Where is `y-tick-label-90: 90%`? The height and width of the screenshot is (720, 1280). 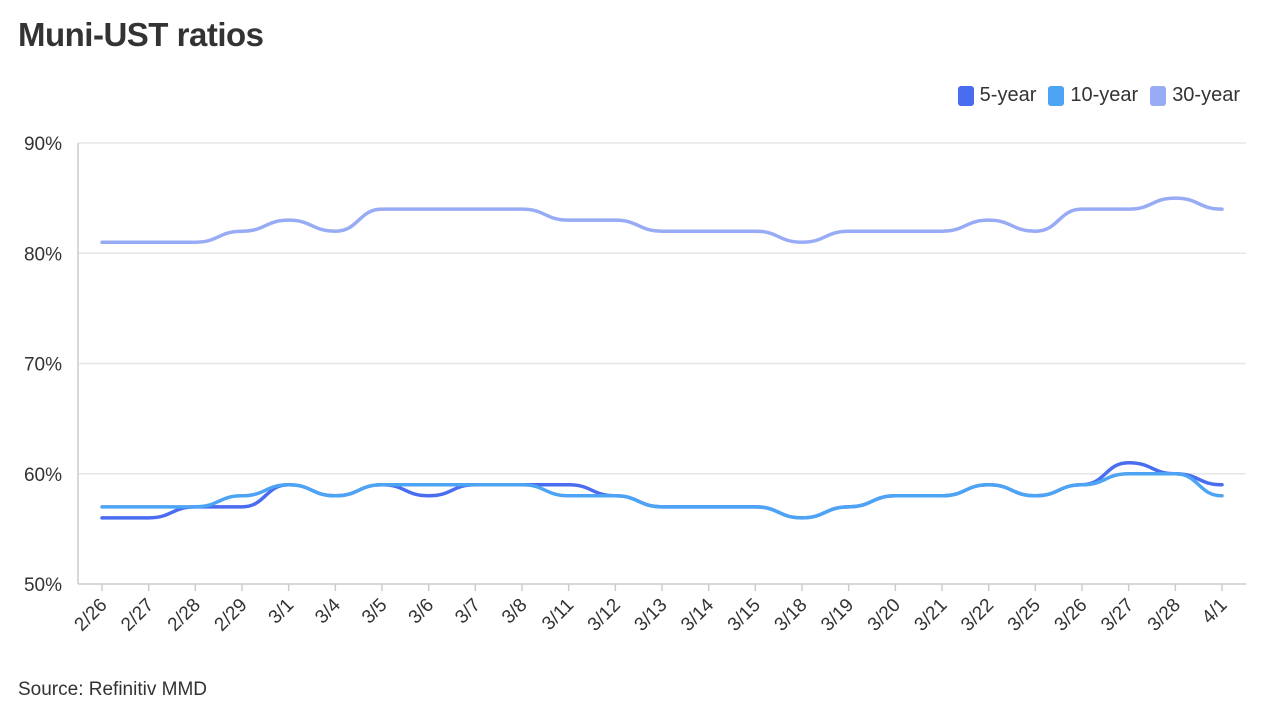 y-tick-label-90: 90% is located at coordinates (43, 144).